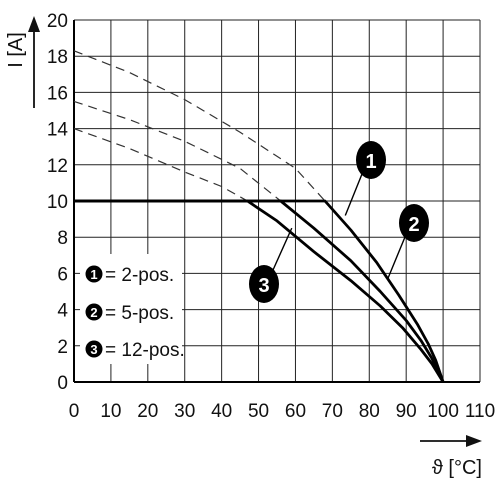 This screenshot has width=500, height=500. I want to click on curve-2-dashed, so click(177, 151).